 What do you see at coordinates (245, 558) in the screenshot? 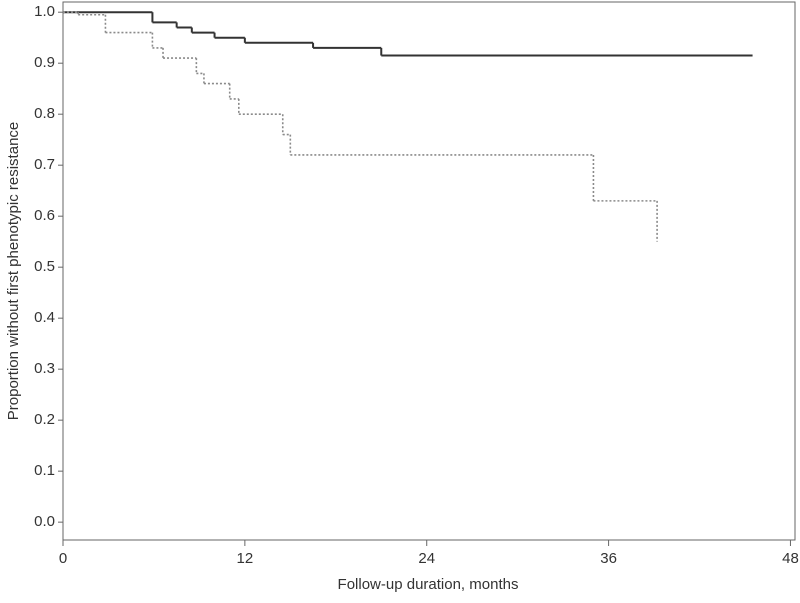
I see `x-tick-label: 12` at bounding box center [245, 558].